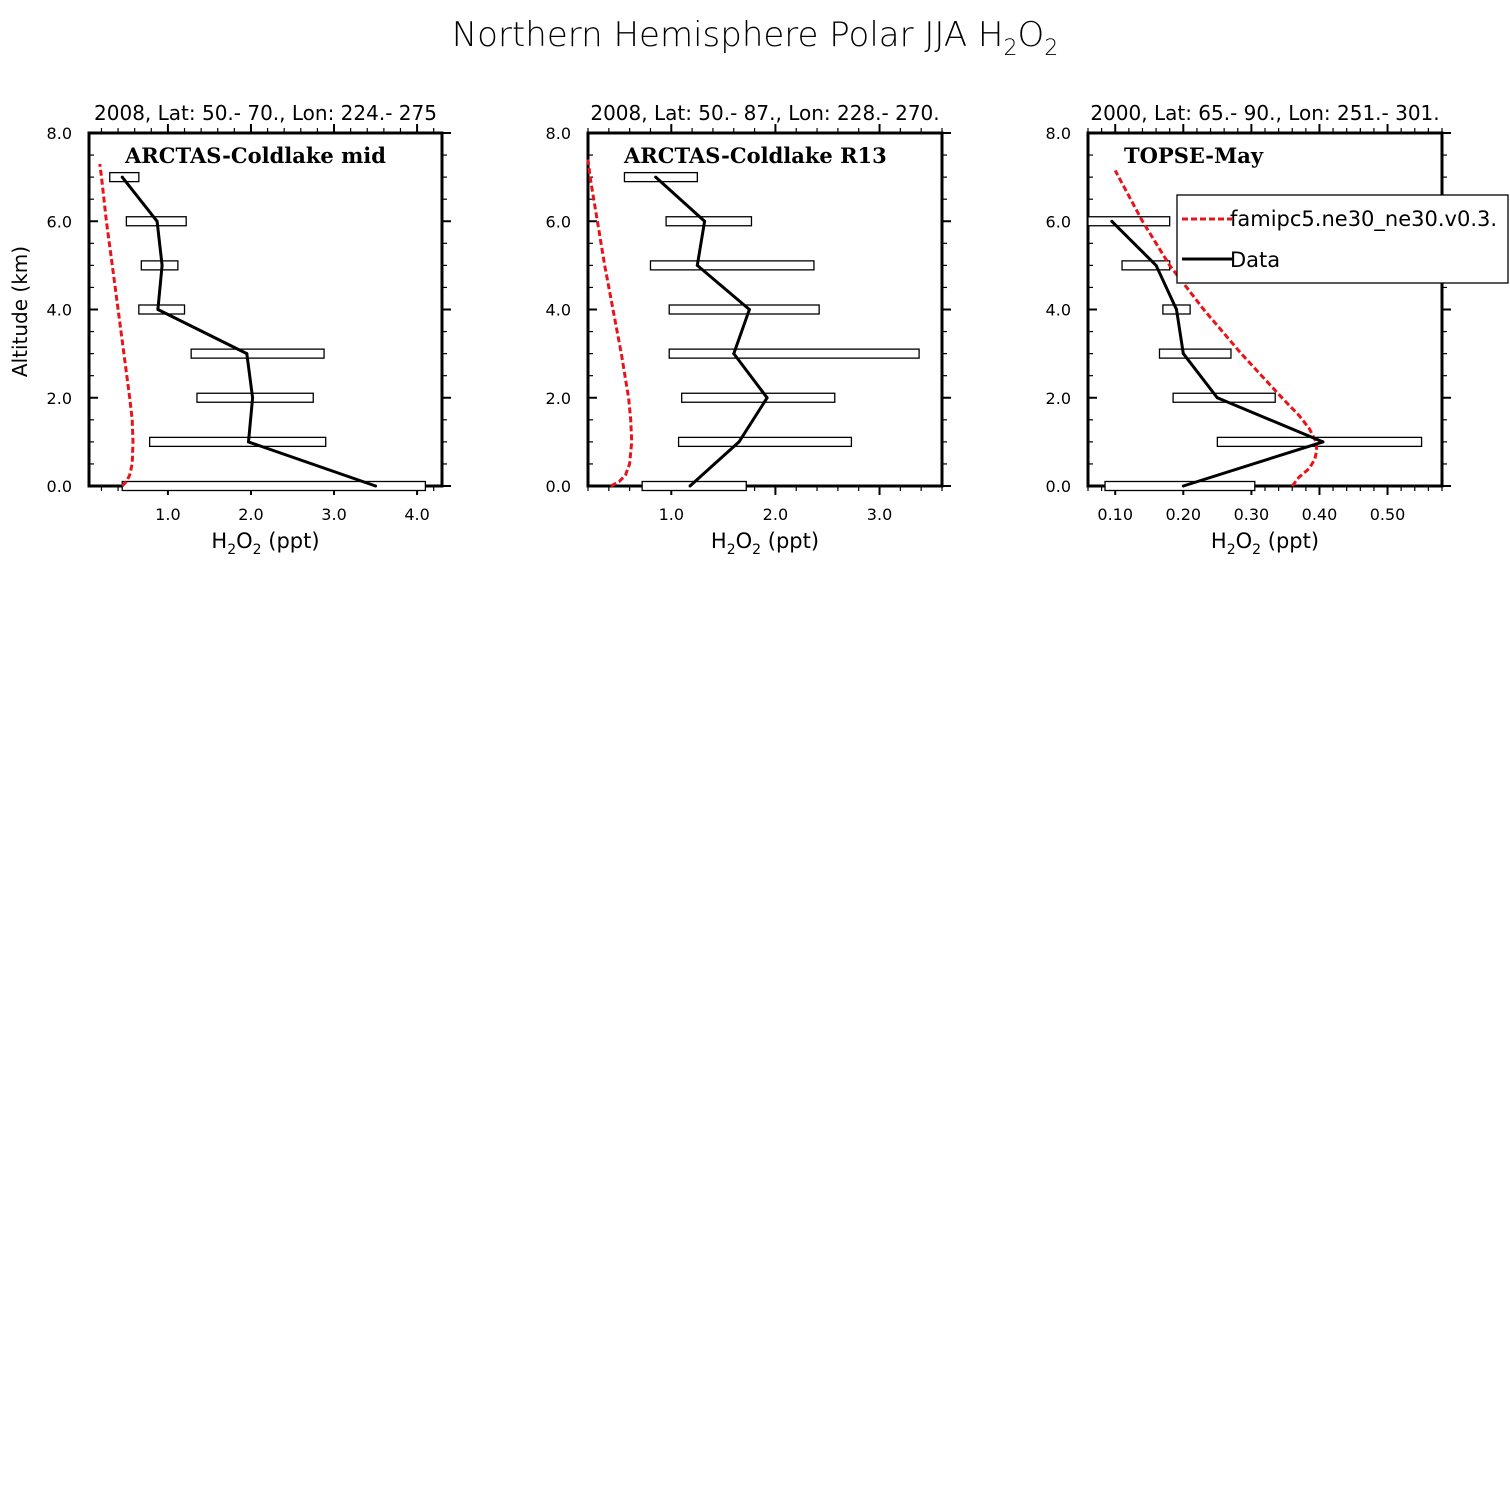 Image resolution: width=1510 pixels, height=1510 pixels. Describe the element at coordinates (755, 38) in the screenshot. I see `figure-title: Northern Hemisphere Polar JJA H2O2` at that location.